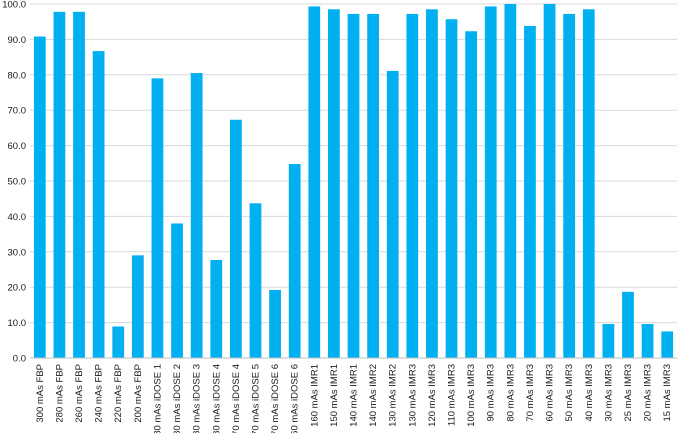  Describe the element at coordinates (275, 398) in the screenshot. I see `x-category-label: 170 mAs iDOSE 6` at that location.